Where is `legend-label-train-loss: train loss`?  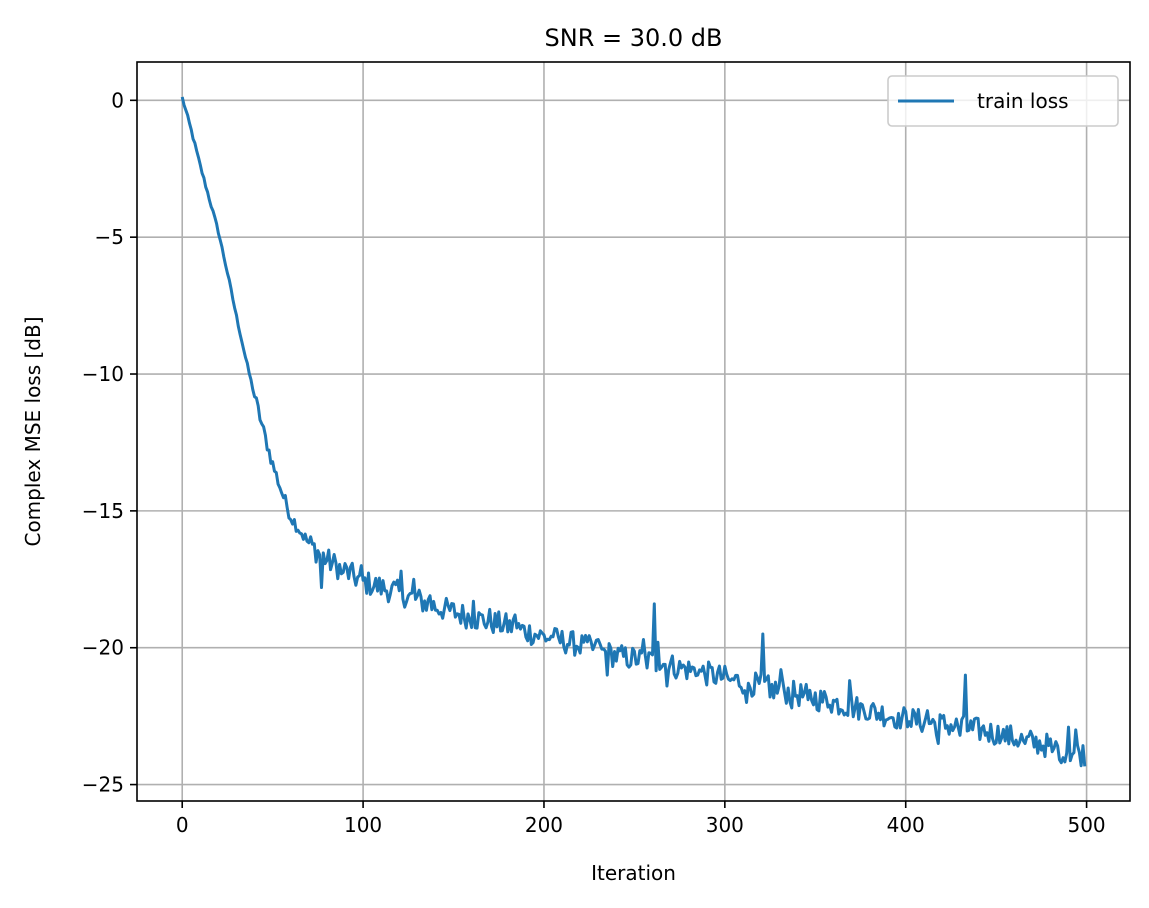
legend-label-train-loss: train loss is located at coordinates (1023, 101).